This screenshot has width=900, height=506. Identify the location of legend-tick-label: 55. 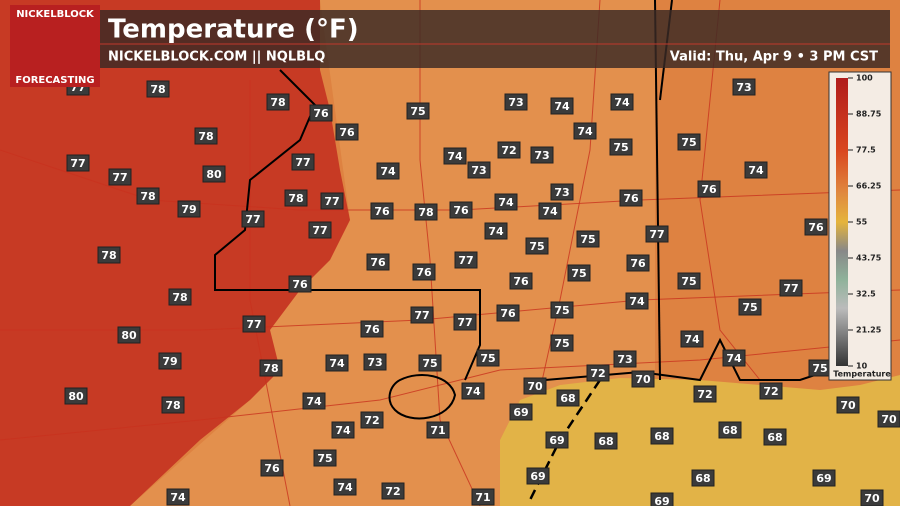
(862, 222).